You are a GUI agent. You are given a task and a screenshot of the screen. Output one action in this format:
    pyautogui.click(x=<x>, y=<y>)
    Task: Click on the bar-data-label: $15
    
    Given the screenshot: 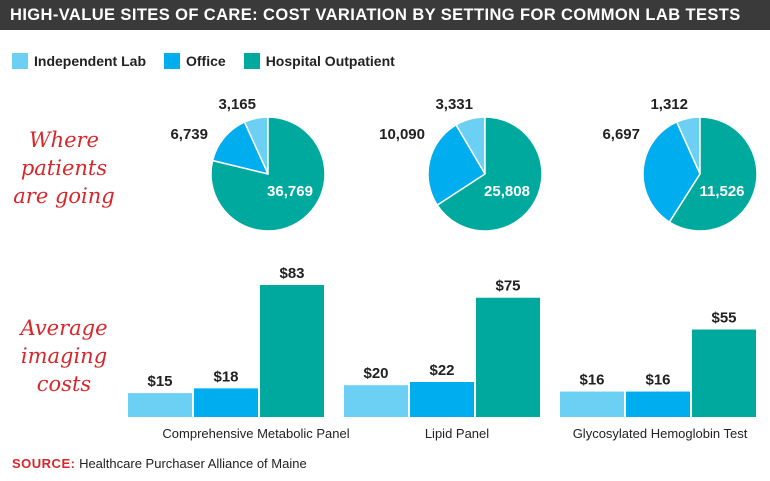 What is the action you would take?
    pyautogui.click(x=159, y=381)
    